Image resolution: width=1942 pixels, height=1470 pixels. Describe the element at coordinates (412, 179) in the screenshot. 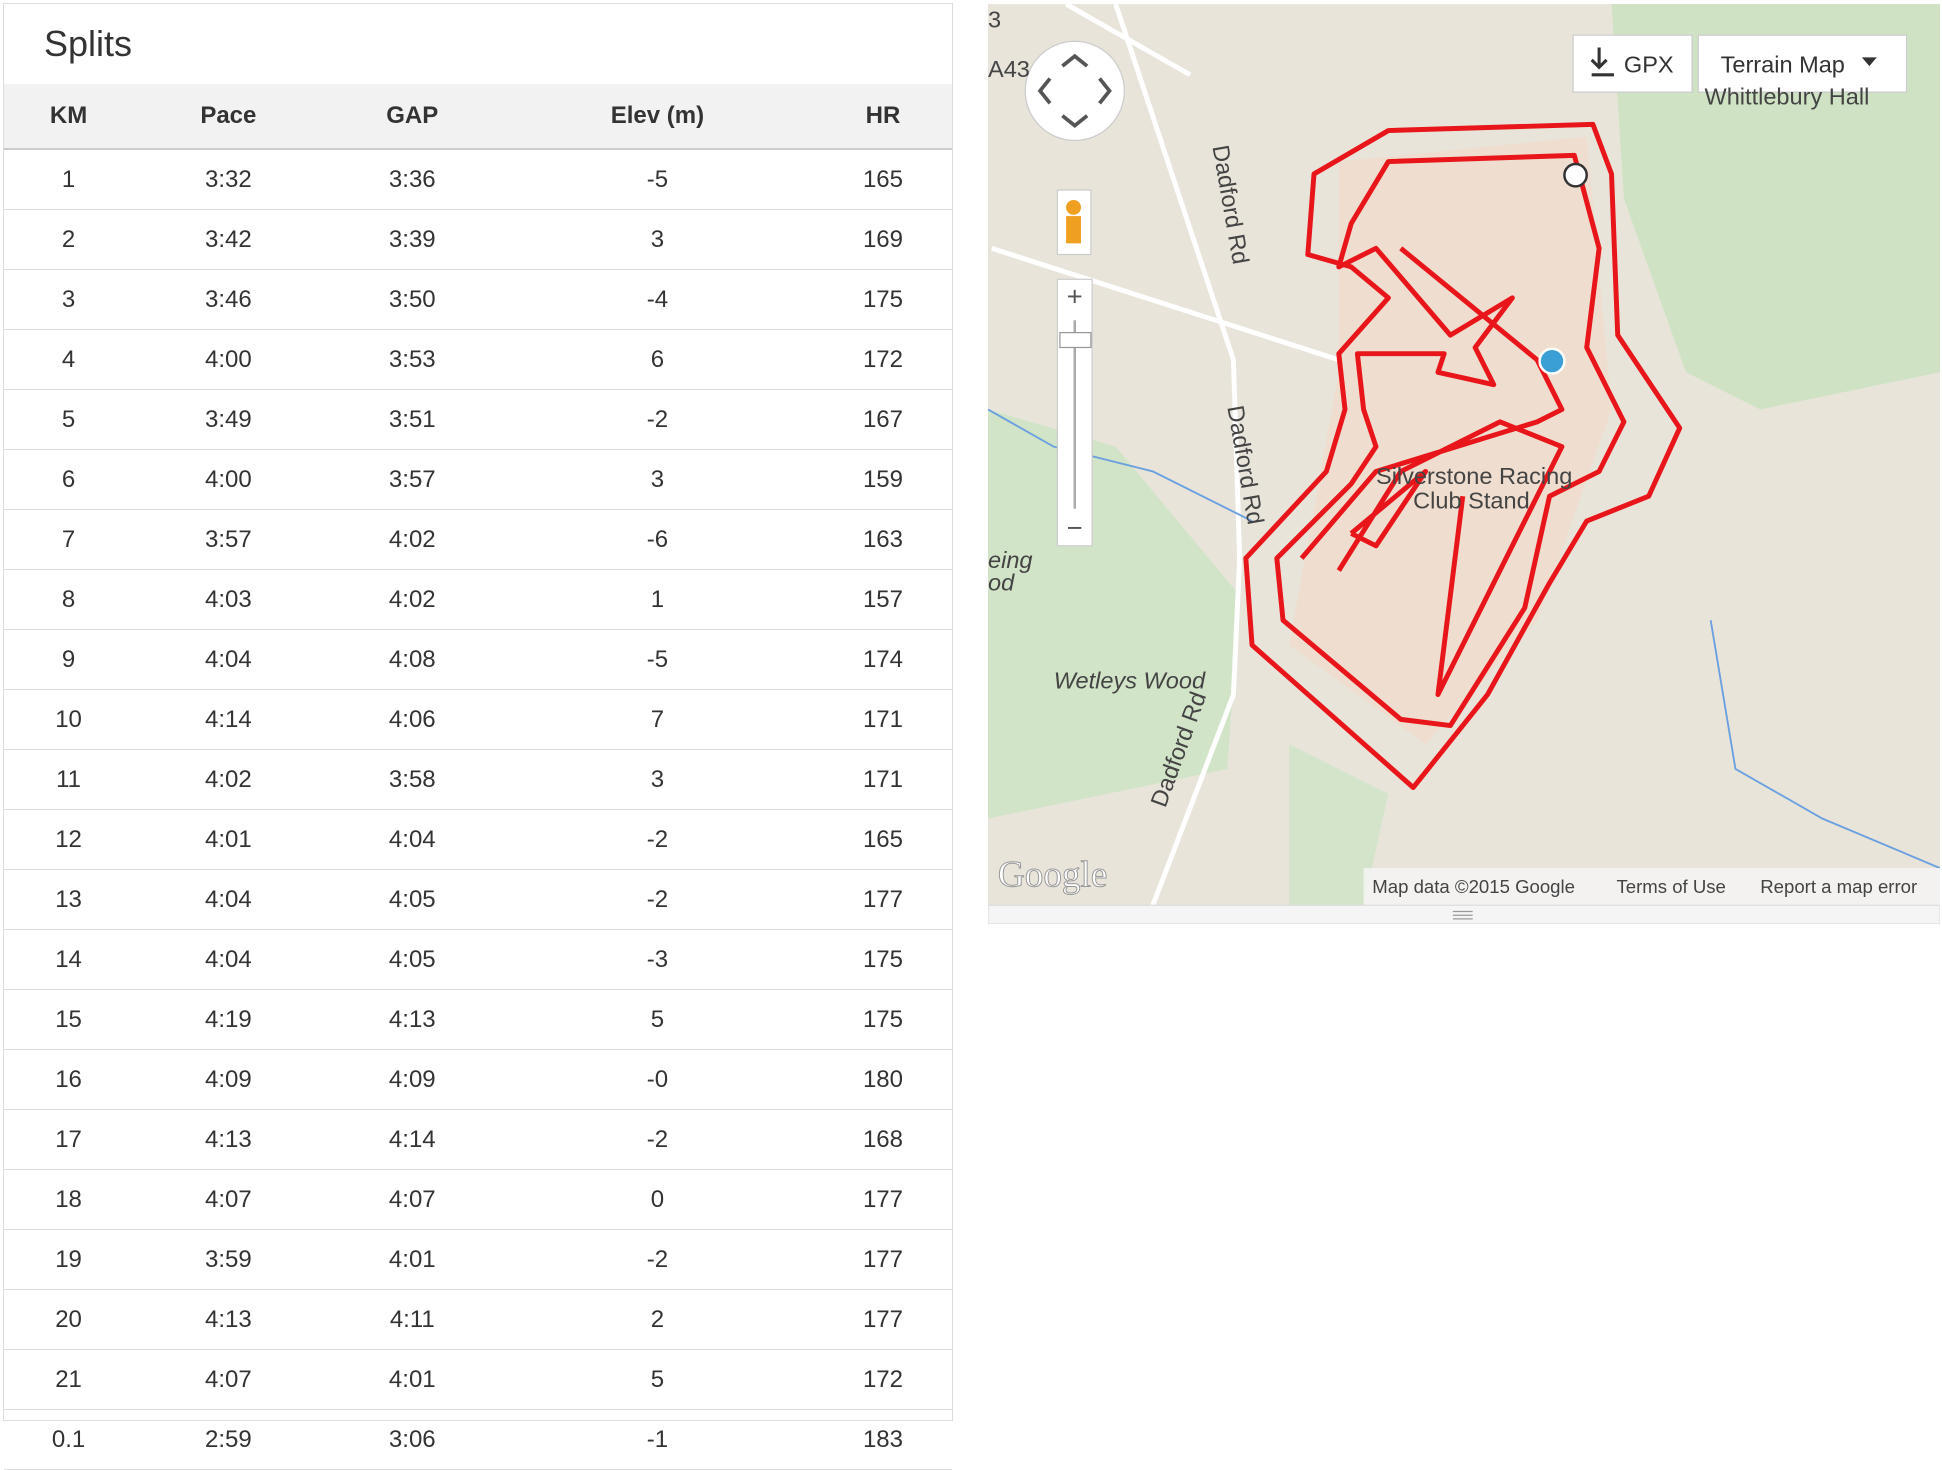

I see `split-cell: 3:36` at that location.